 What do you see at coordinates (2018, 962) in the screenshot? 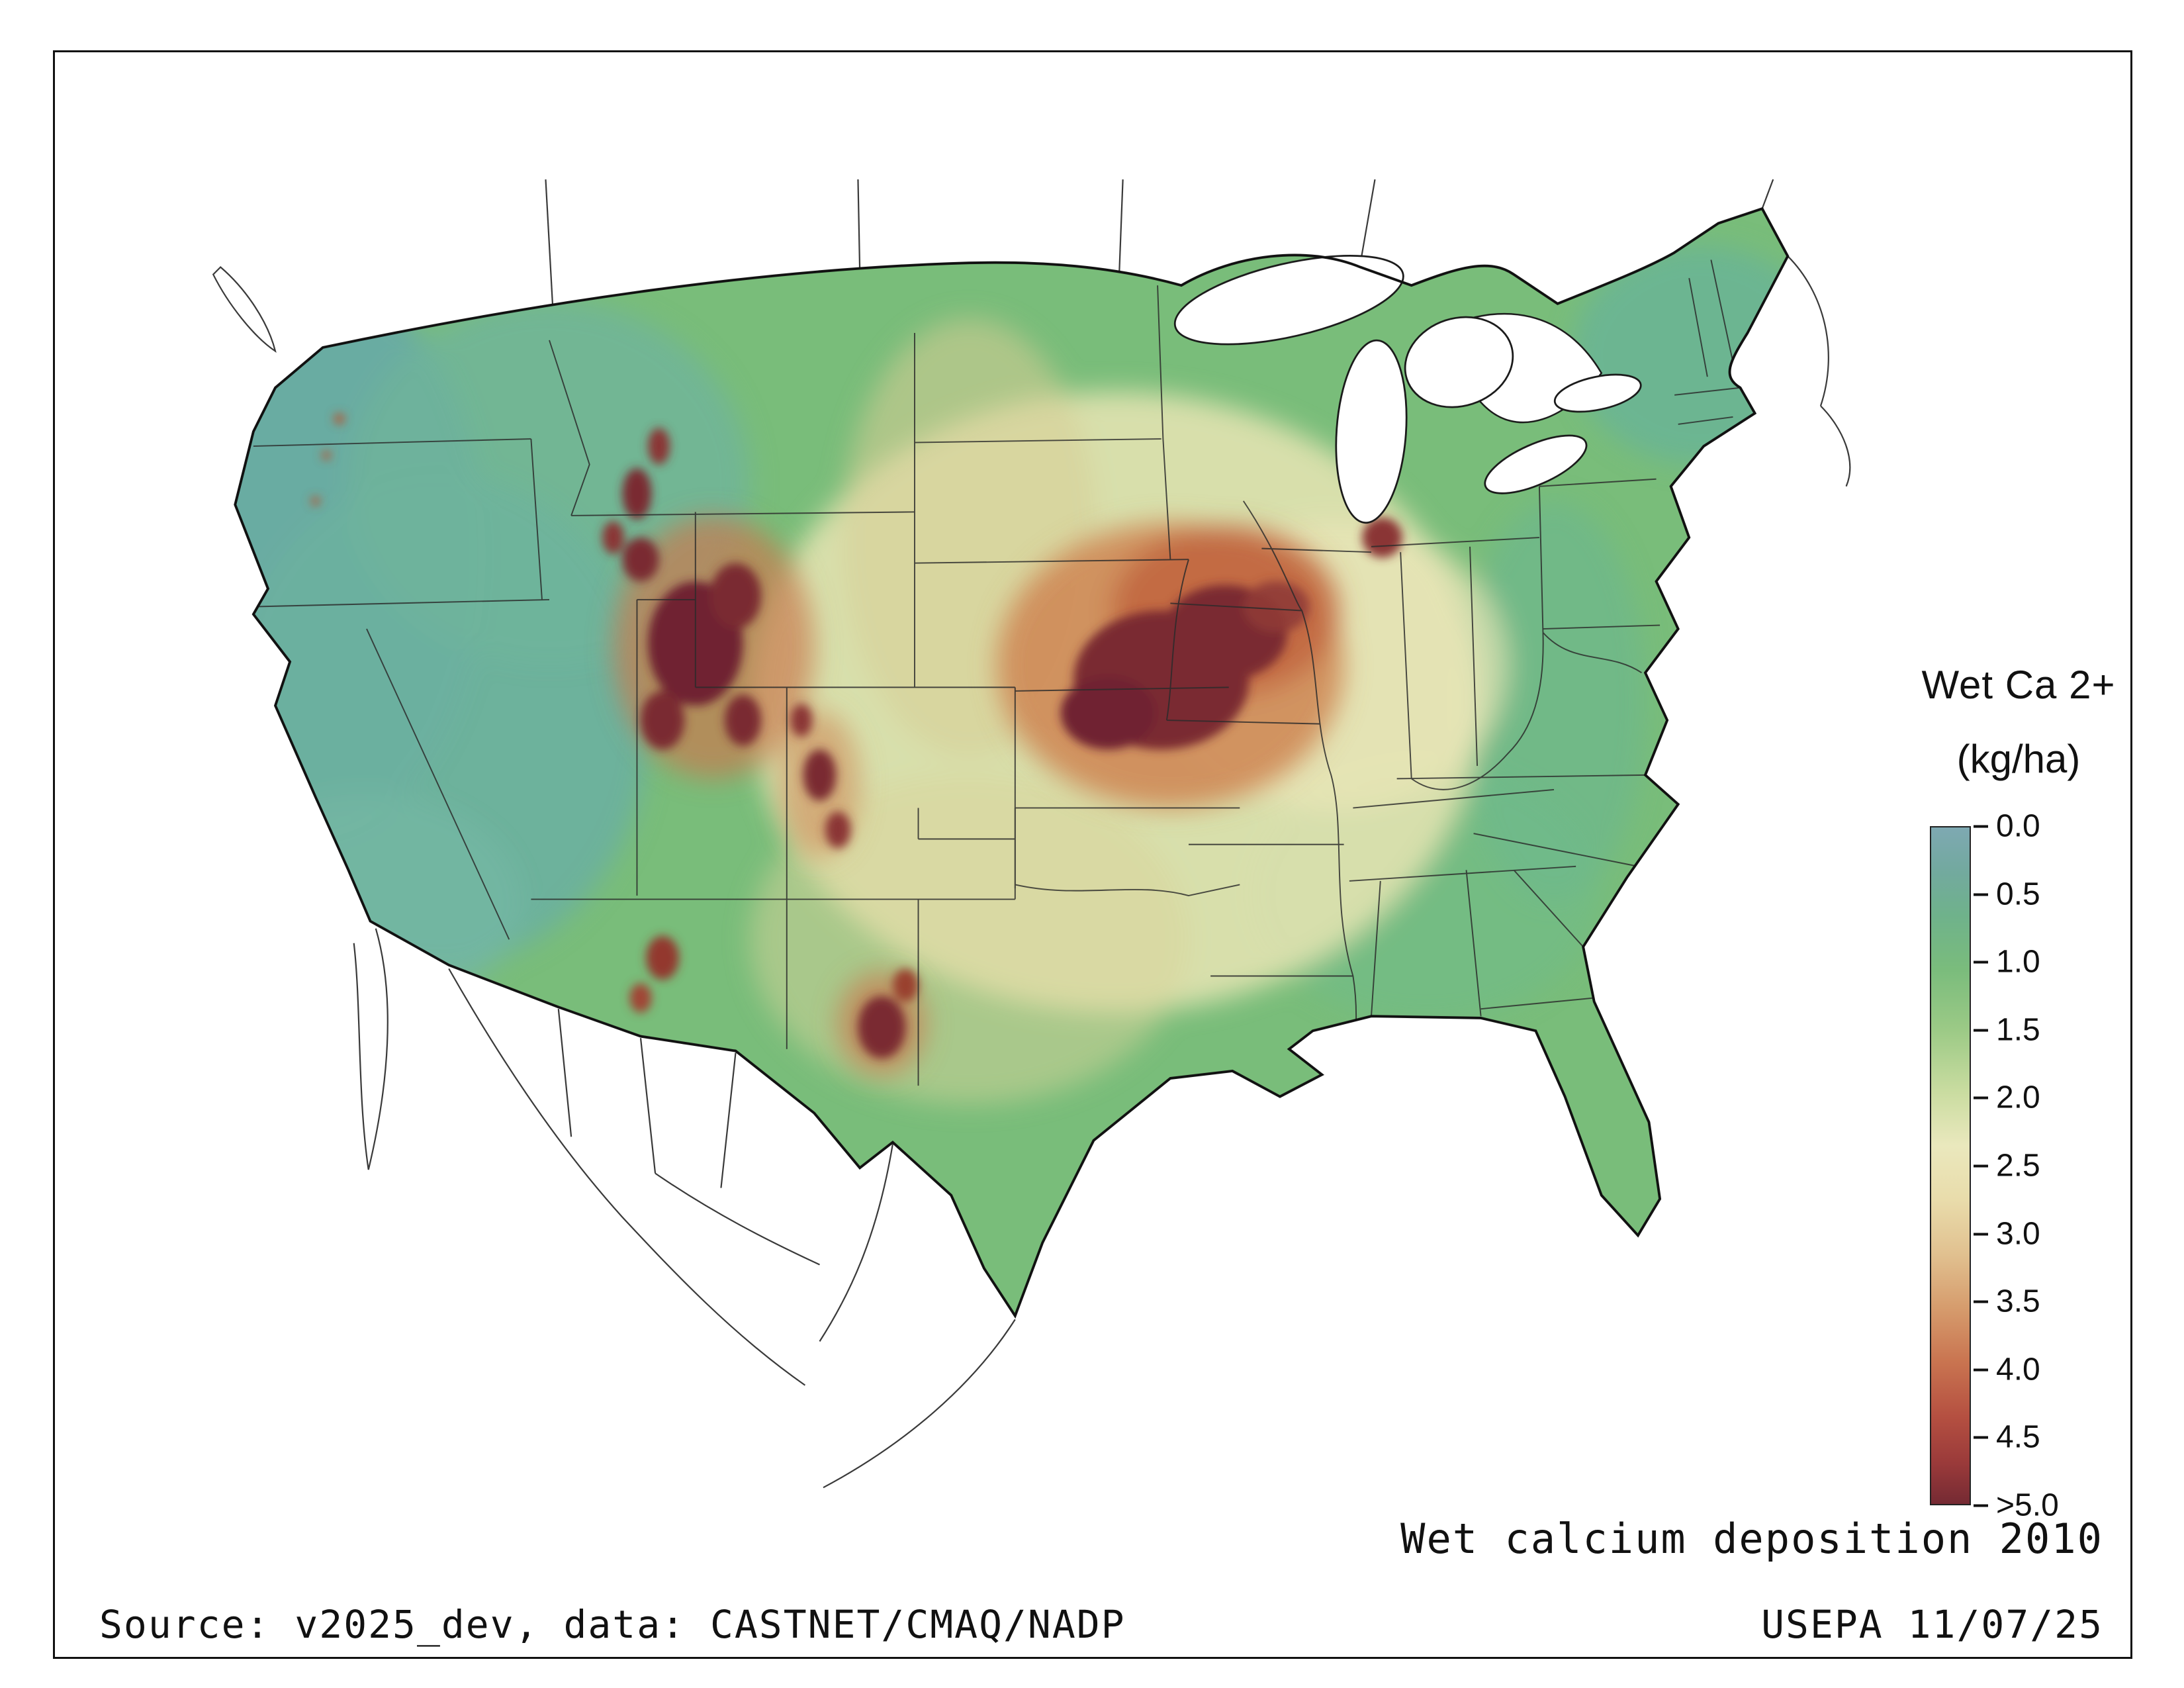
I see `tick-label: 1.0` at bounding box center [2018, 962].